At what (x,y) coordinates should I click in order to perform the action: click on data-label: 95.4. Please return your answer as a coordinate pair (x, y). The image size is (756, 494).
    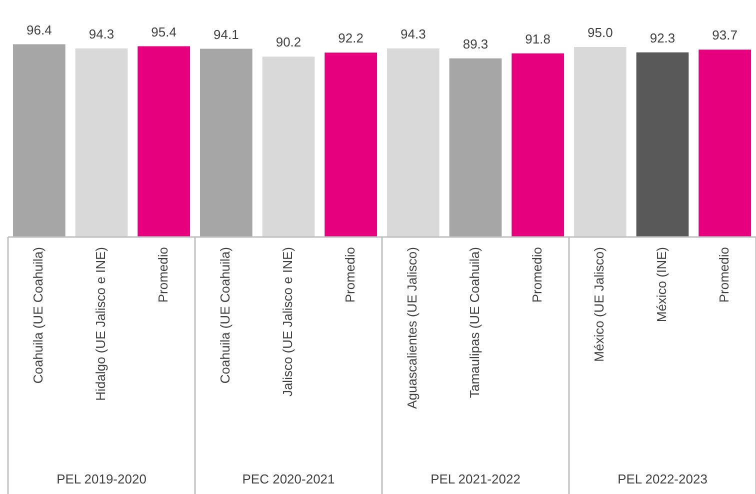
    Looking at the image, I should click on (163, 32).